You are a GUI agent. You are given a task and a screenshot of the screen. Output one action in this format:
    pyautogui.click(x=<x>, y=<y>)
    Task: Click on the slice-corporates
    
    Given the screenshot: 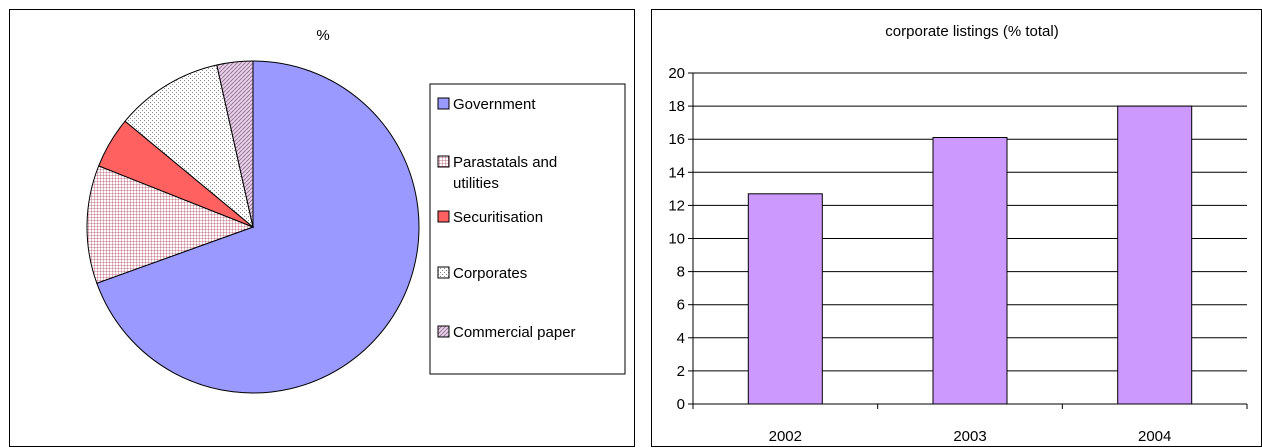 What is the action you would take?
    pyautogui.click(x=189, y=146)
    